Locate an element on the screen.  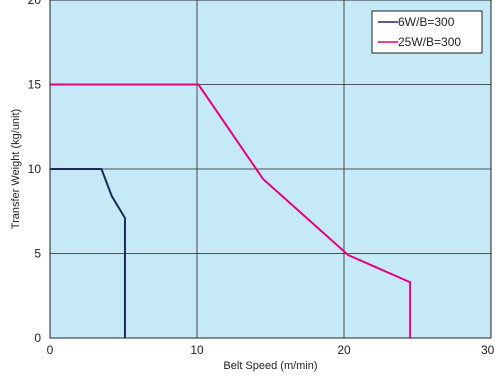
legend-label-6w: 6W/B=300 is located at coordinates (426, 22).